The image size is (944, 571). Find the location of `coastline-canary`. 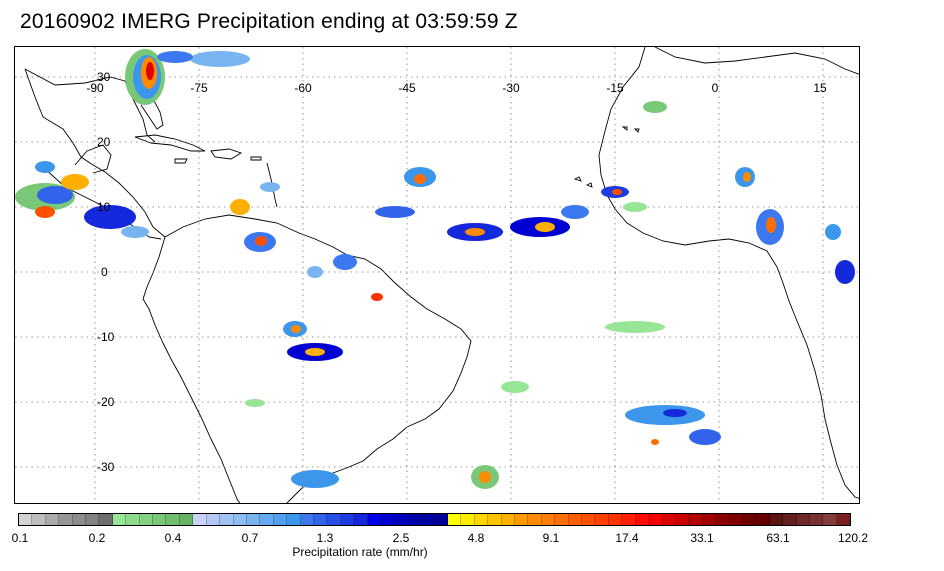

coastline-canary is located at coordinates (630, 129).